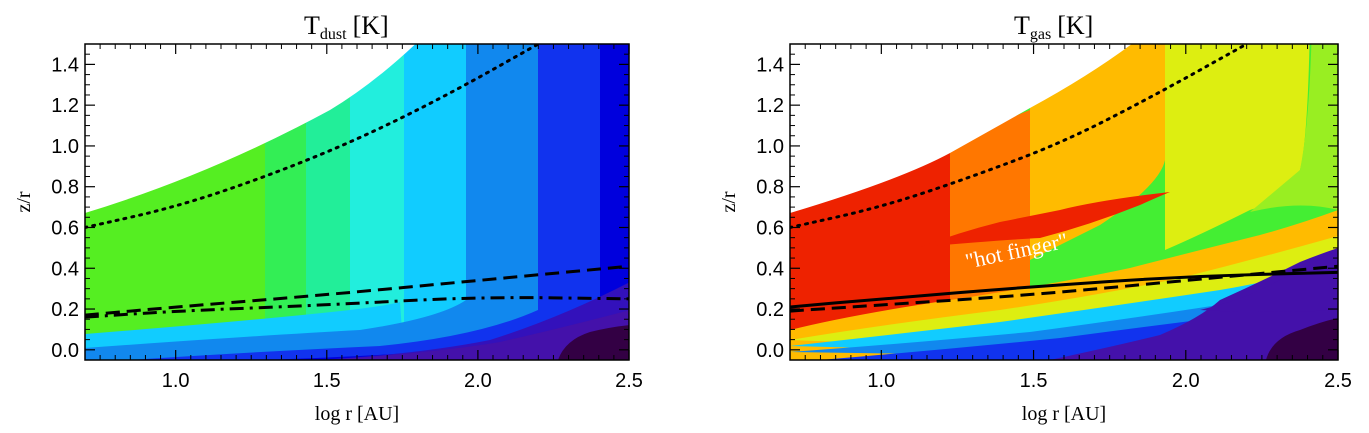 The height and width of the screenshot is (433, 1369). I want to click on tgas-corner, so click(1302, 339).